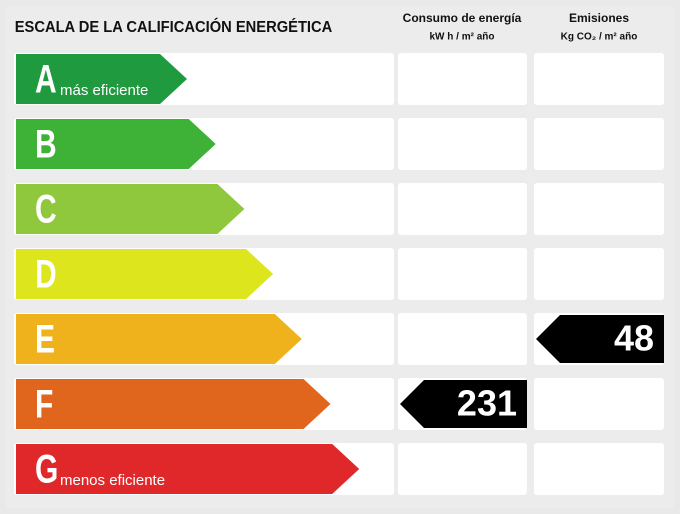 The width and height of the screenshot is (680, 514). I want to click on rating-letter: C, so click(46, 209).